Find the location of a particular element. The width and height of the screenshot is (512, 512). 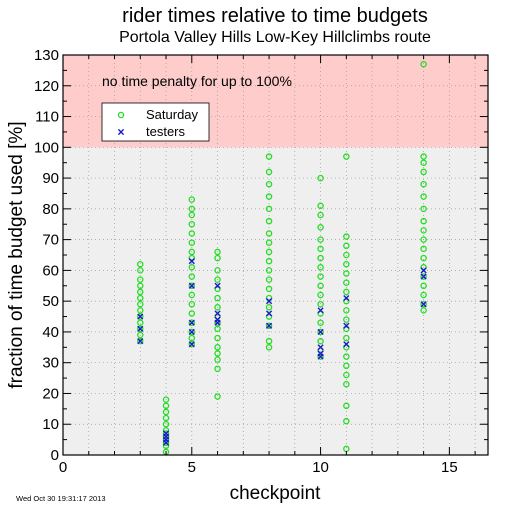

y-tick-label: 110 is located at coordinates (47, 117).